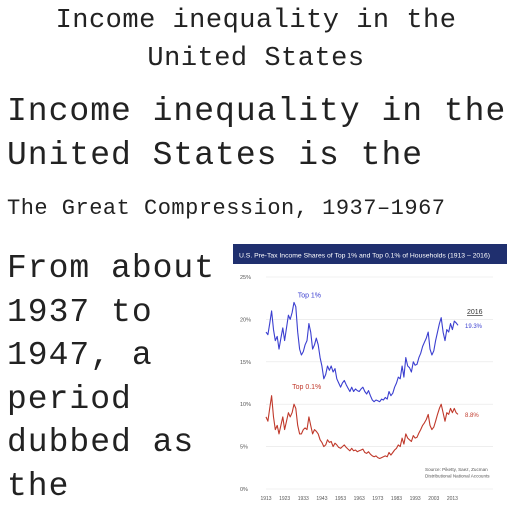  What do you see at coordinates (245, 278) in the screenshot?
I see `y-tick-label: 25%` at bounding box center [245, 278].